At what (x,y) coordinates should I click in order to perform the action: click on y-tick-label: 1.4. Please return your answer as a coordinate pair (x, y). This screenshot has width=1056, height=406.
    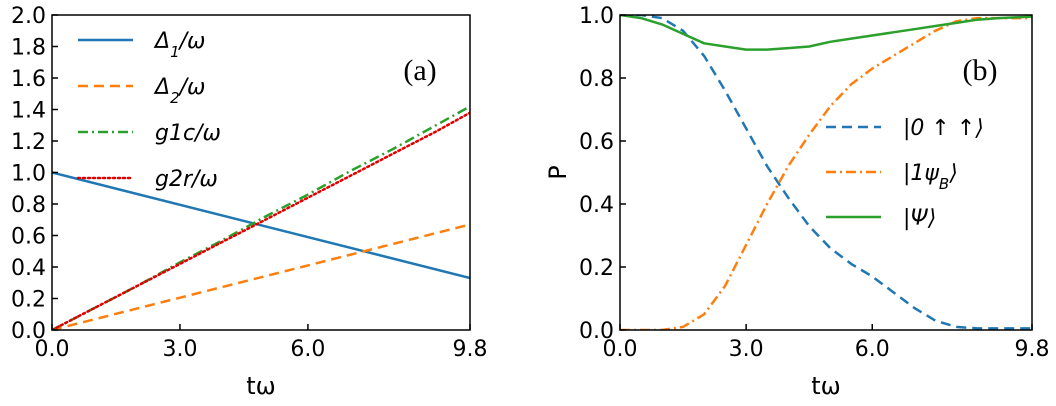
    Looking at the image, I should click on (28, 111).